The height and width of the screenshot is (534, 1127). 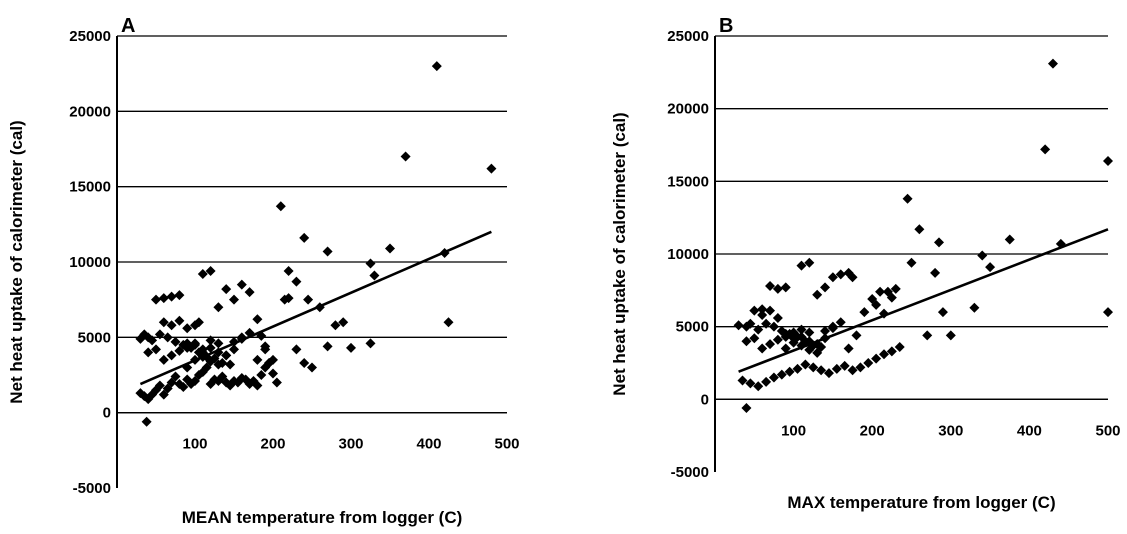 I want to click on x-tick-label: 100, so click(x=194, y=444).